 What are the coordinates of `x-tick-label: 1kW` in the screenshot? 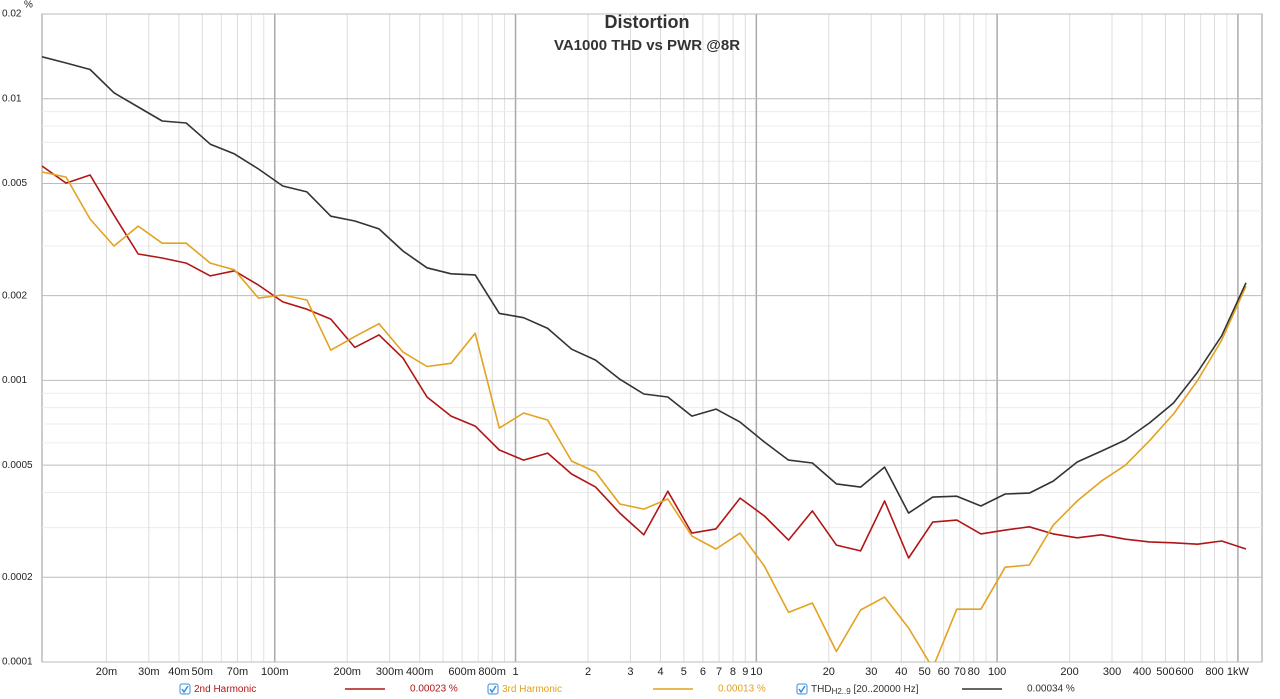 It's located at (1238, 672).